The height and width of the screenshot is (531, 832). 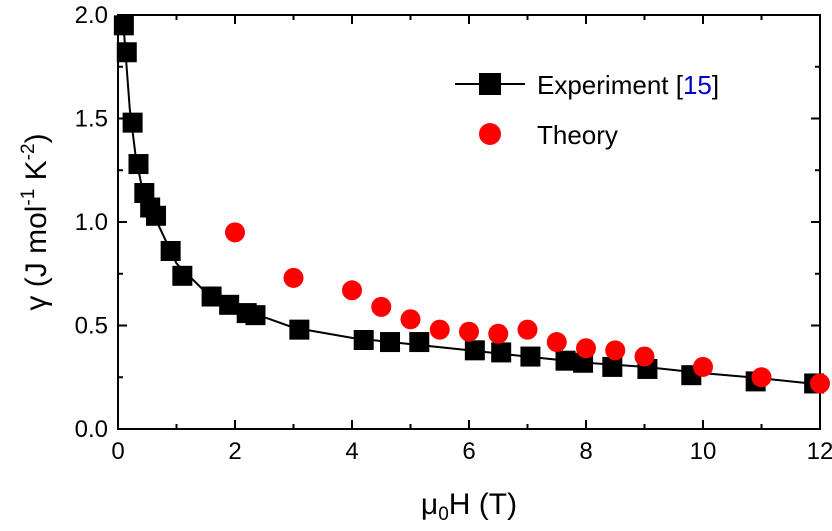 What do you see at coordinates (490, 134) in the screenshot?
I see `legend-theory-marker` at bounding box center [490, 134].